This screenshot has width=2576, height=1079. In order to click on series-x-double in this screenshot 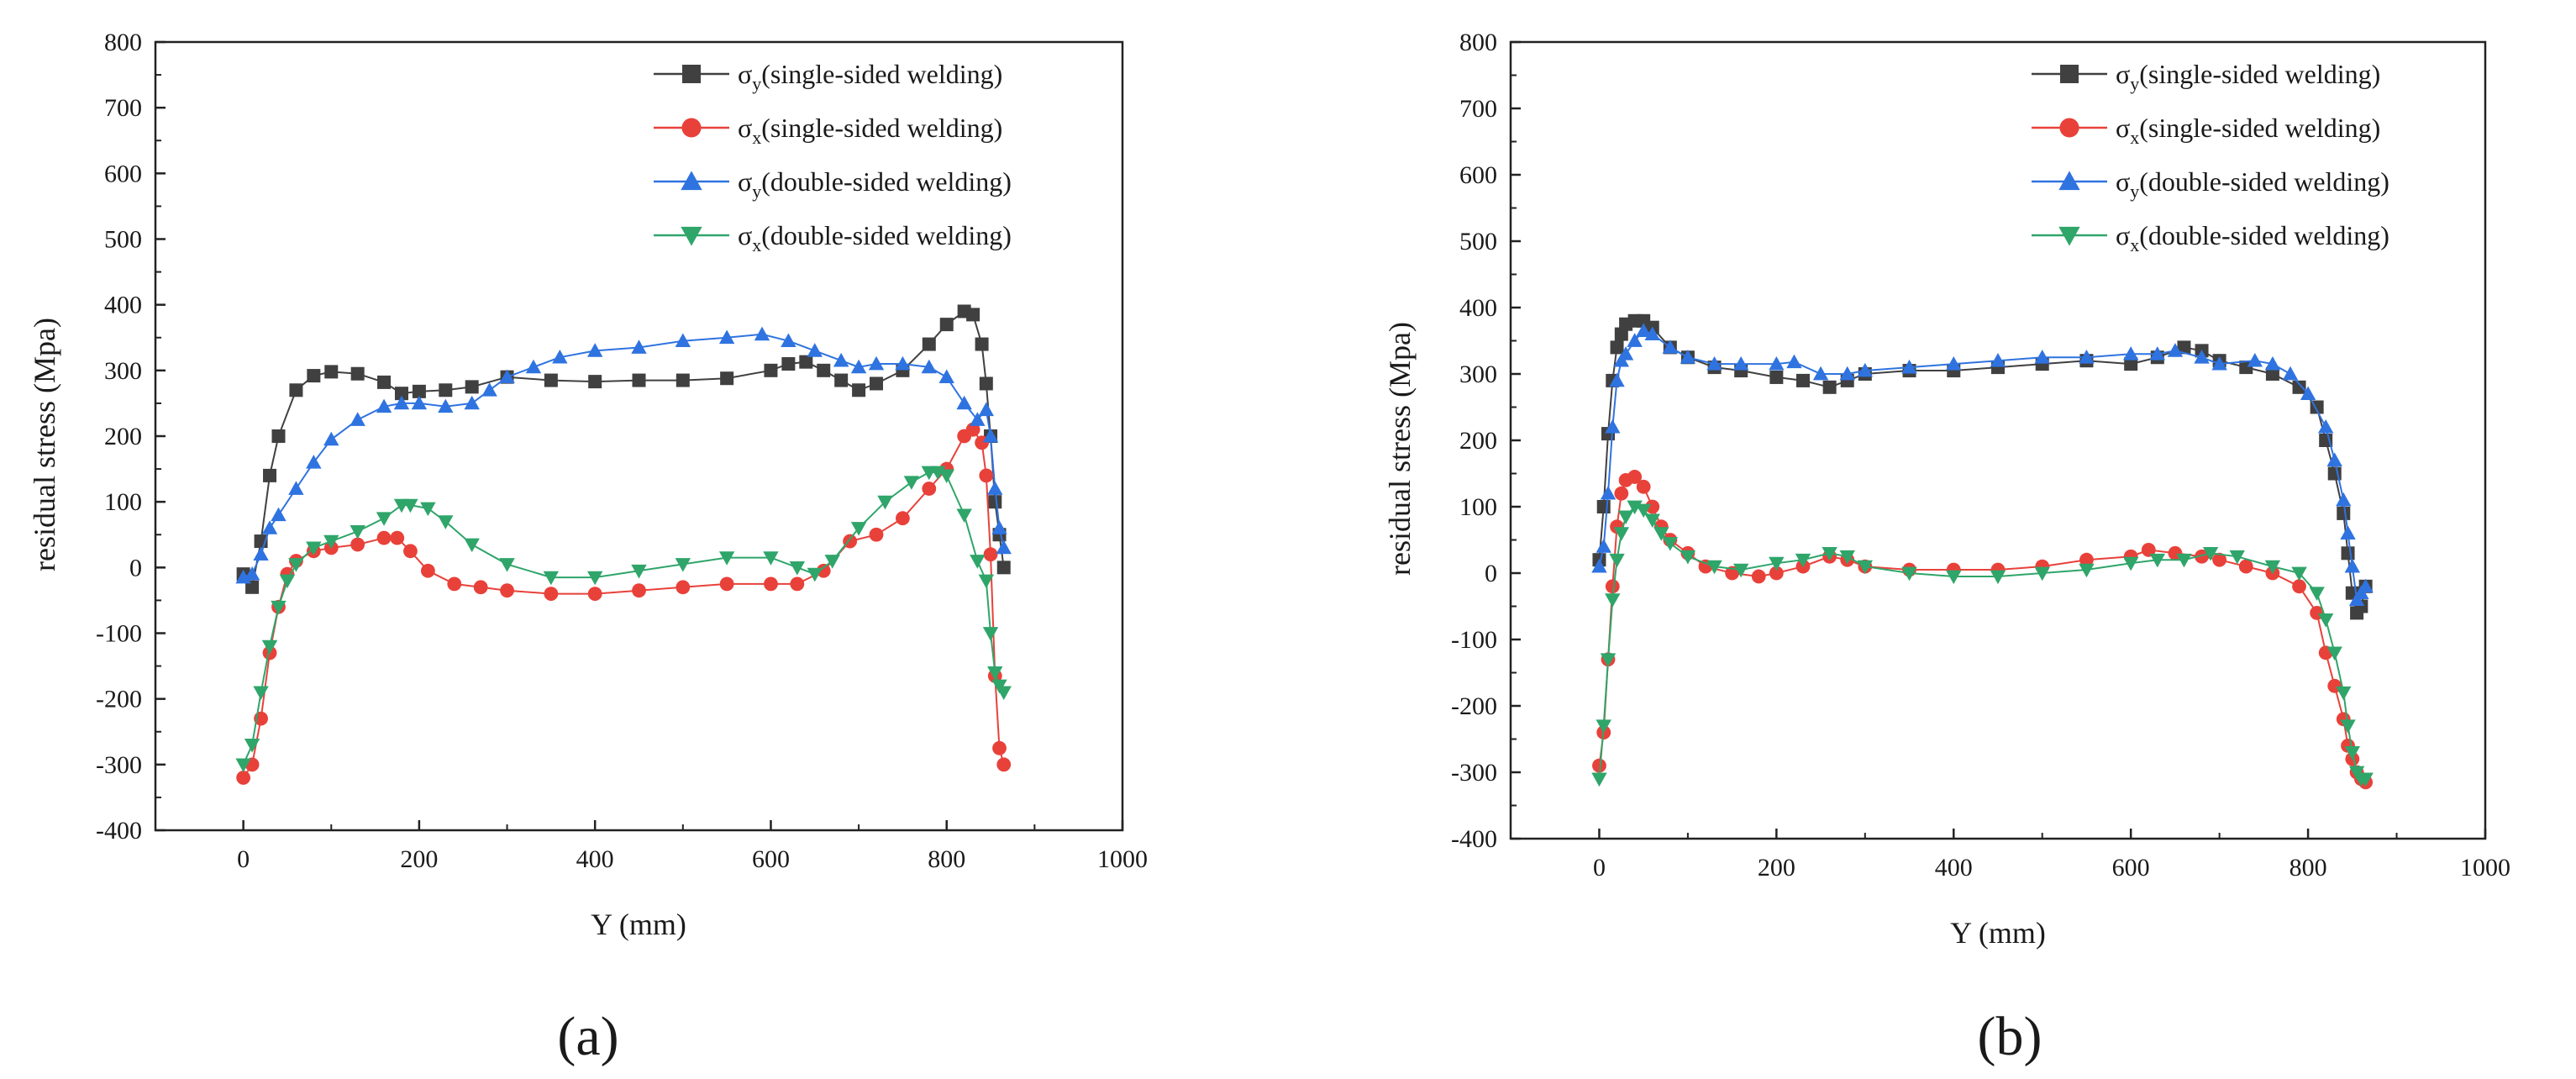, I will do `click(1982, 643)`.